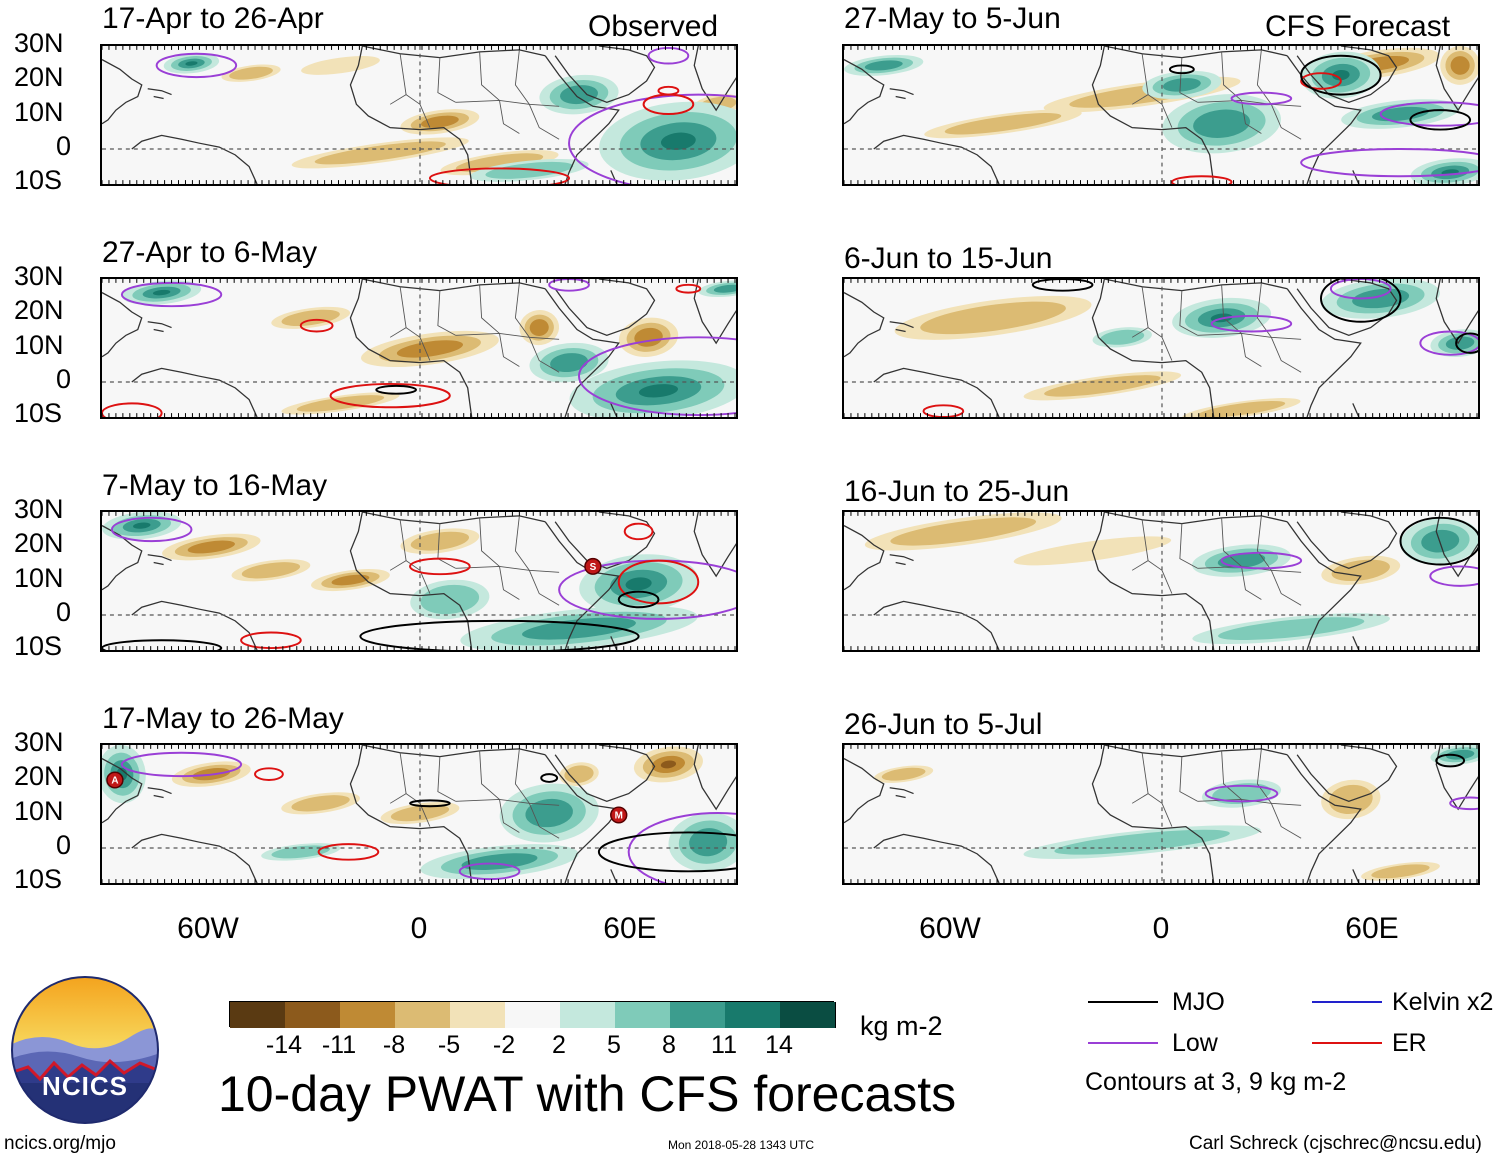  I want to click on lat-label-3-4: 10S, so click(38, 646).